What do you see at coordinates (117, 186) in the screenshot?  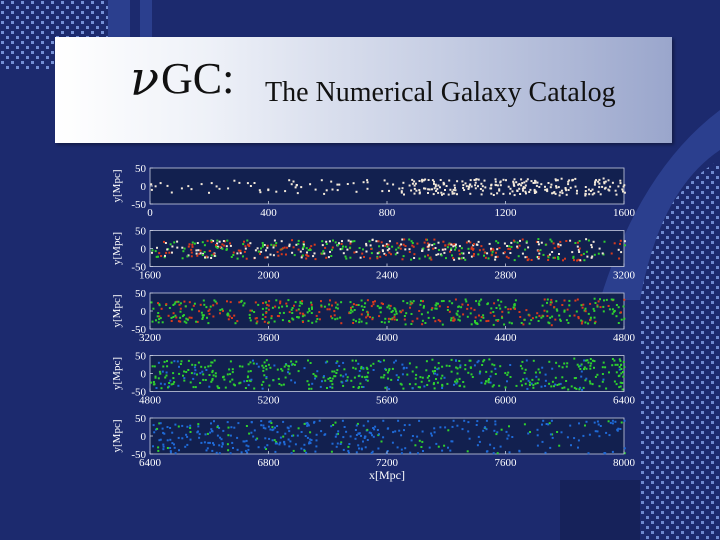 I see `y-axis-label: y[Mpc]` at bounding box center [117, 186].